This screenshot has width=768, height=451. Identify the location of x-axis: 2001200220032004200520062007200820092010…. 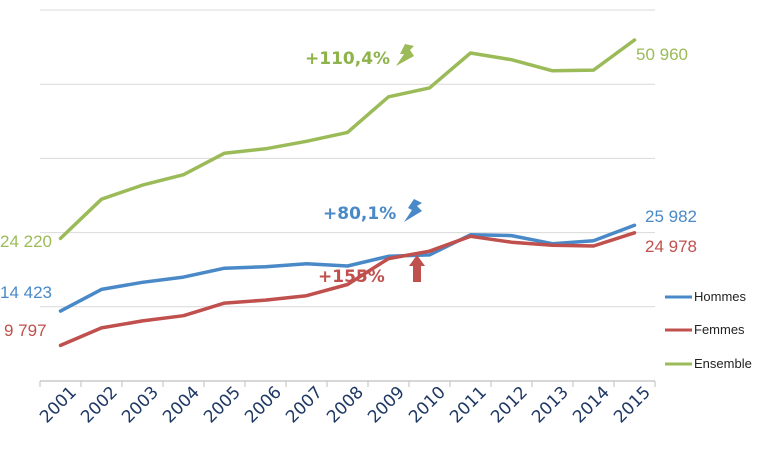
(346, 404).